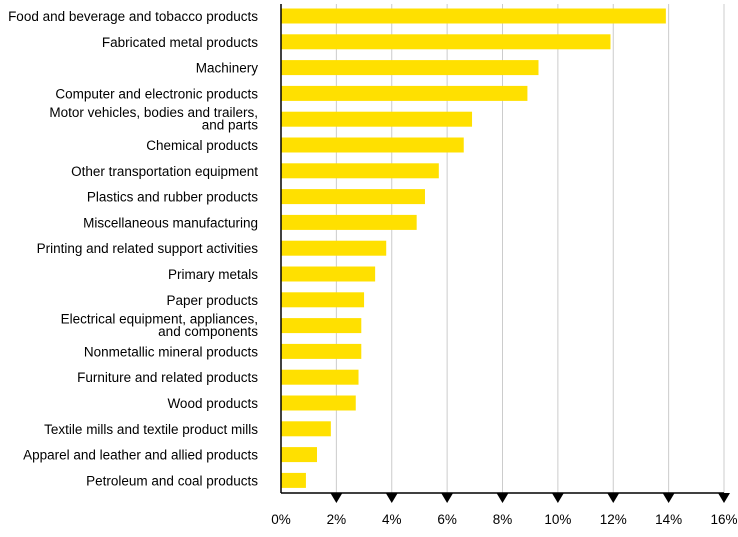 The width and height of the screenshot is (738, 537). Describe the element at coordinates (208, 331) in the screenshot. I see `category-label-line: and components` at that location.